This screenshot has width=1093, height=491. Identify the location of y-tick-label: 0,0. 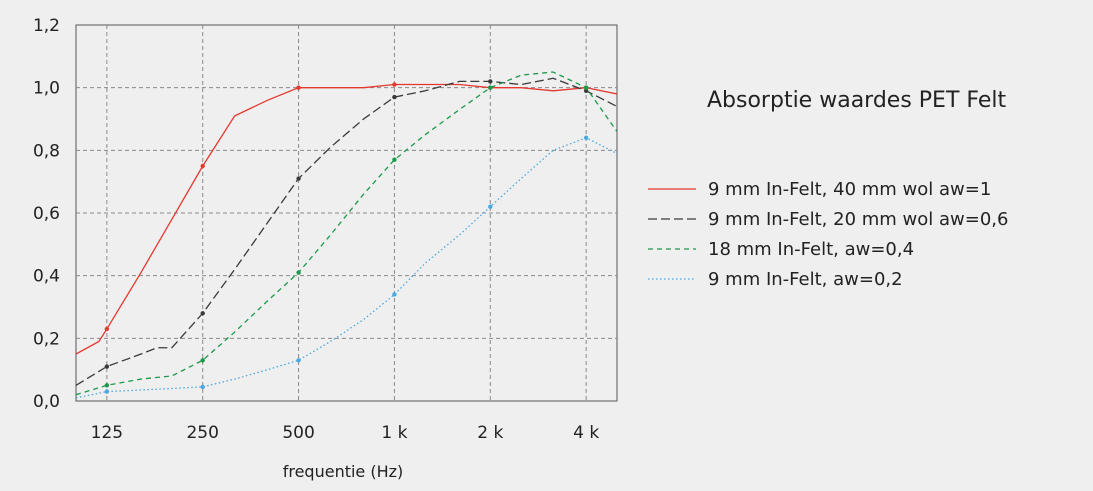
(46, 402).